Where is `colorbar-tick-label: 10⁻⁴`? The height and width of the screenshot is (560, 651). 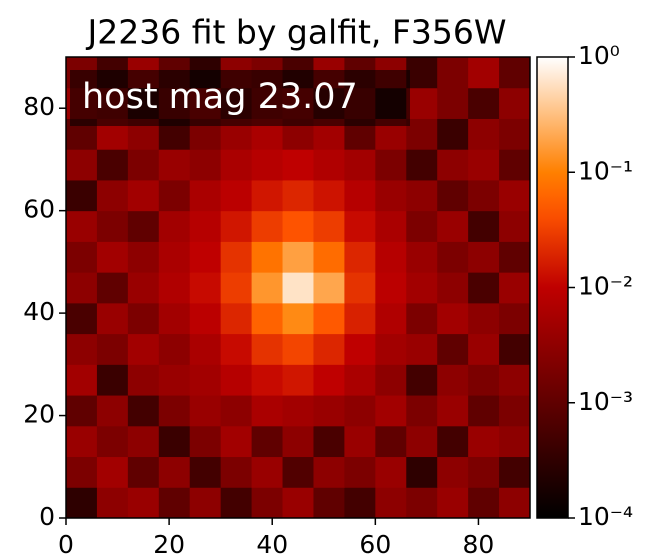 colorbar-tick-label: 10⁻⁴ is located at coordinates (605, 516).